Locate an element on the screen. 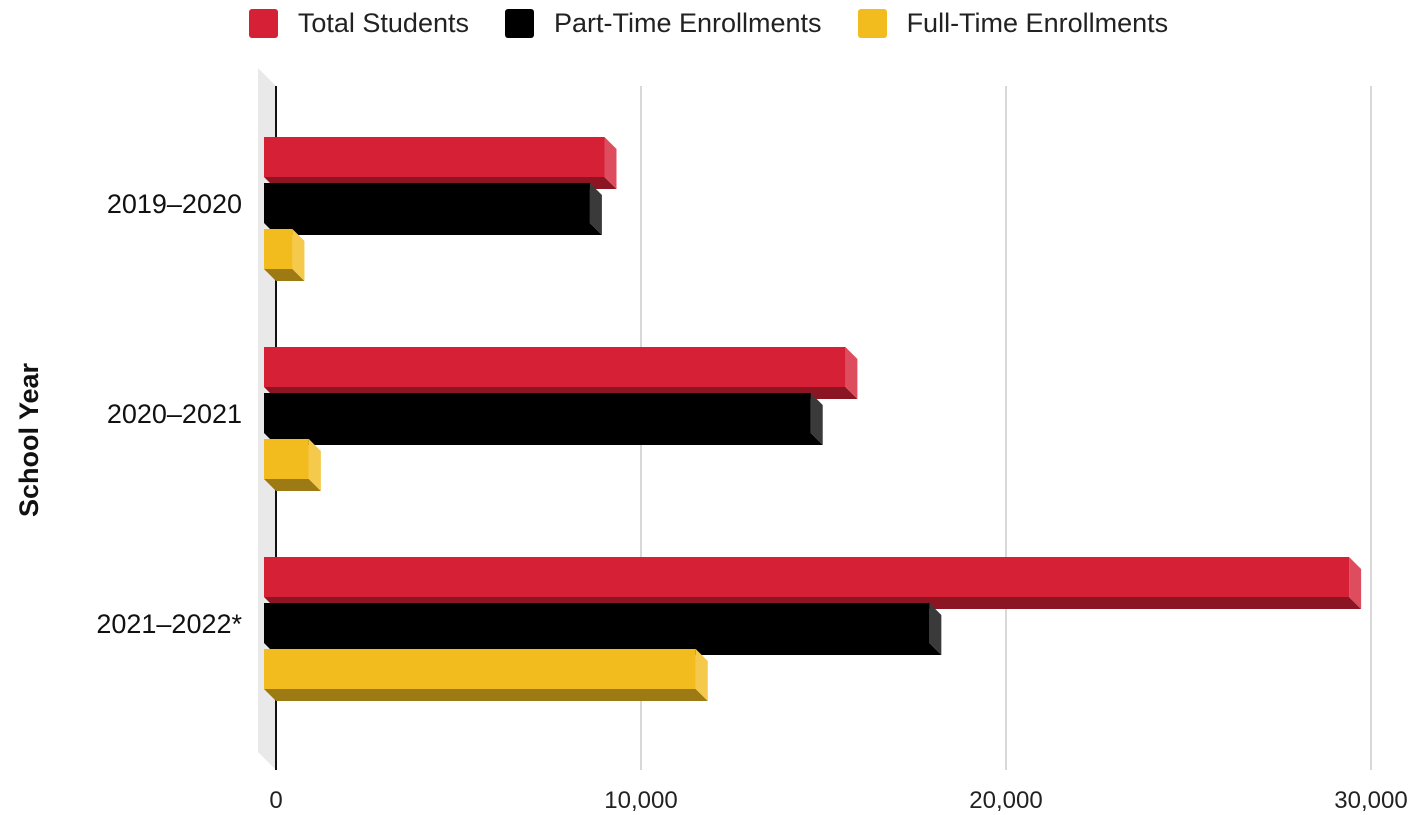 The height and width of the screenshot is (815, 1417). legend-swatch-part-time is located at coordinates (519, 23).